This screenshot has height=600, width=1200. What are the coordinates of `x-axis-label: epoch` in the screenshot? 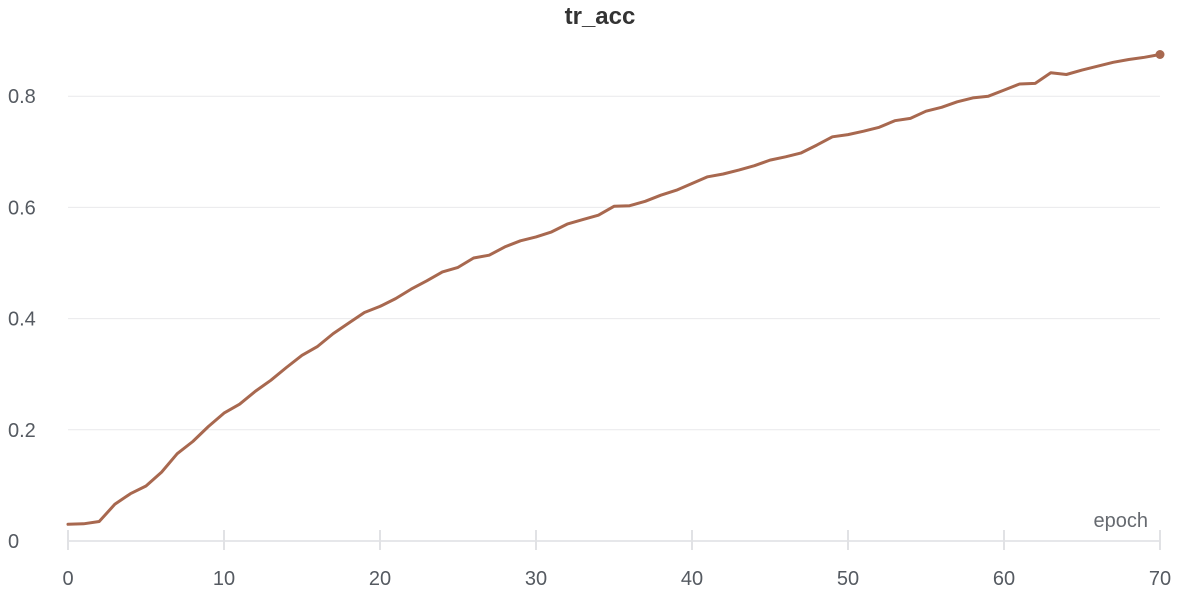 It's located at (1121, 521).